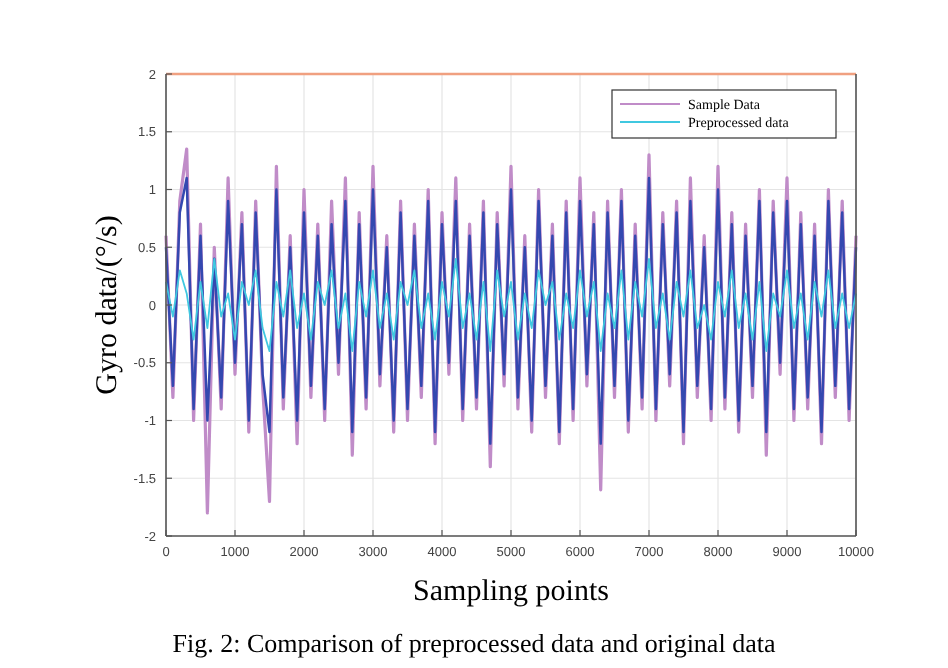  I want to click on line-series, so click(511, 305).